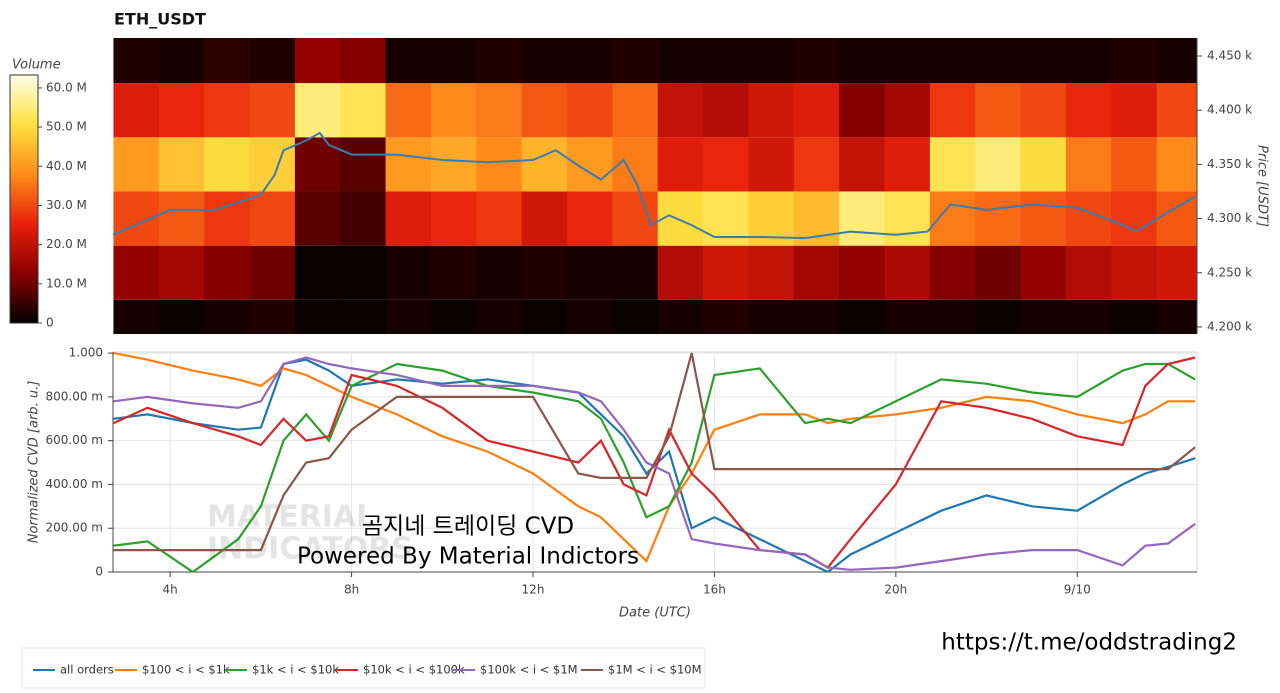 The height and width of the screenshot is (693, 1280). What do you see at coordinates (160, 19) in the screenshot?
I see `chart-title: ETH_USDT` at bounding box center [160, 19].